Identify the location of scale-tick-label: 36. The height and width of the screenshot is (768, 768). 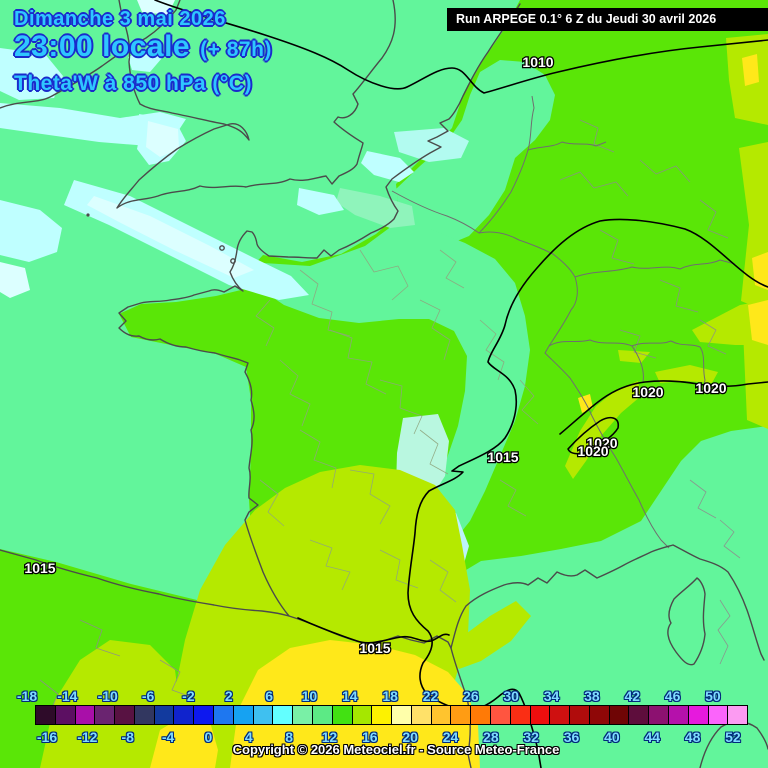
(571, 737).